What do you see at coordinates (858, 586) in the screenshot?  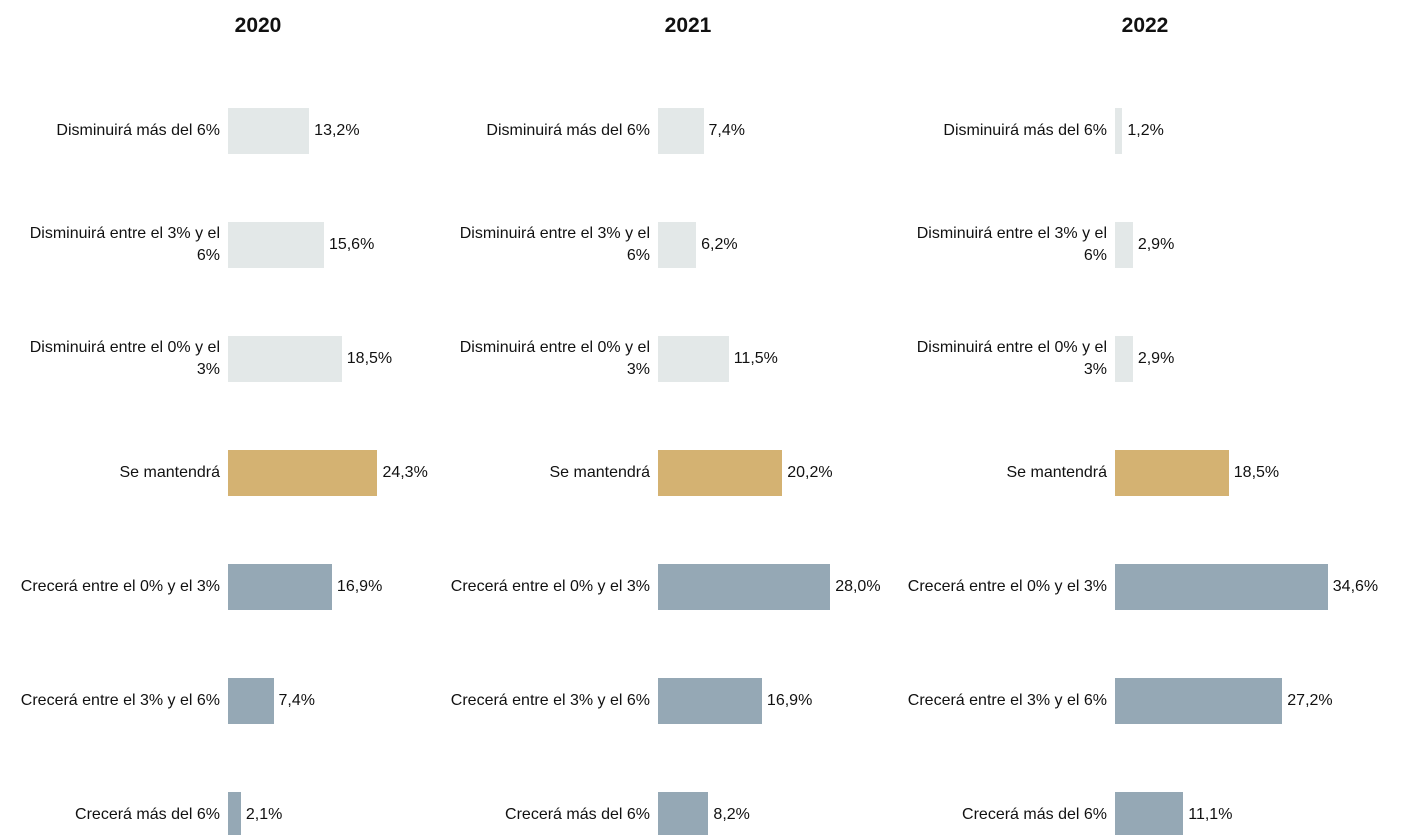 I see `value-label: 28,0%` at bounding box center [858, 586].